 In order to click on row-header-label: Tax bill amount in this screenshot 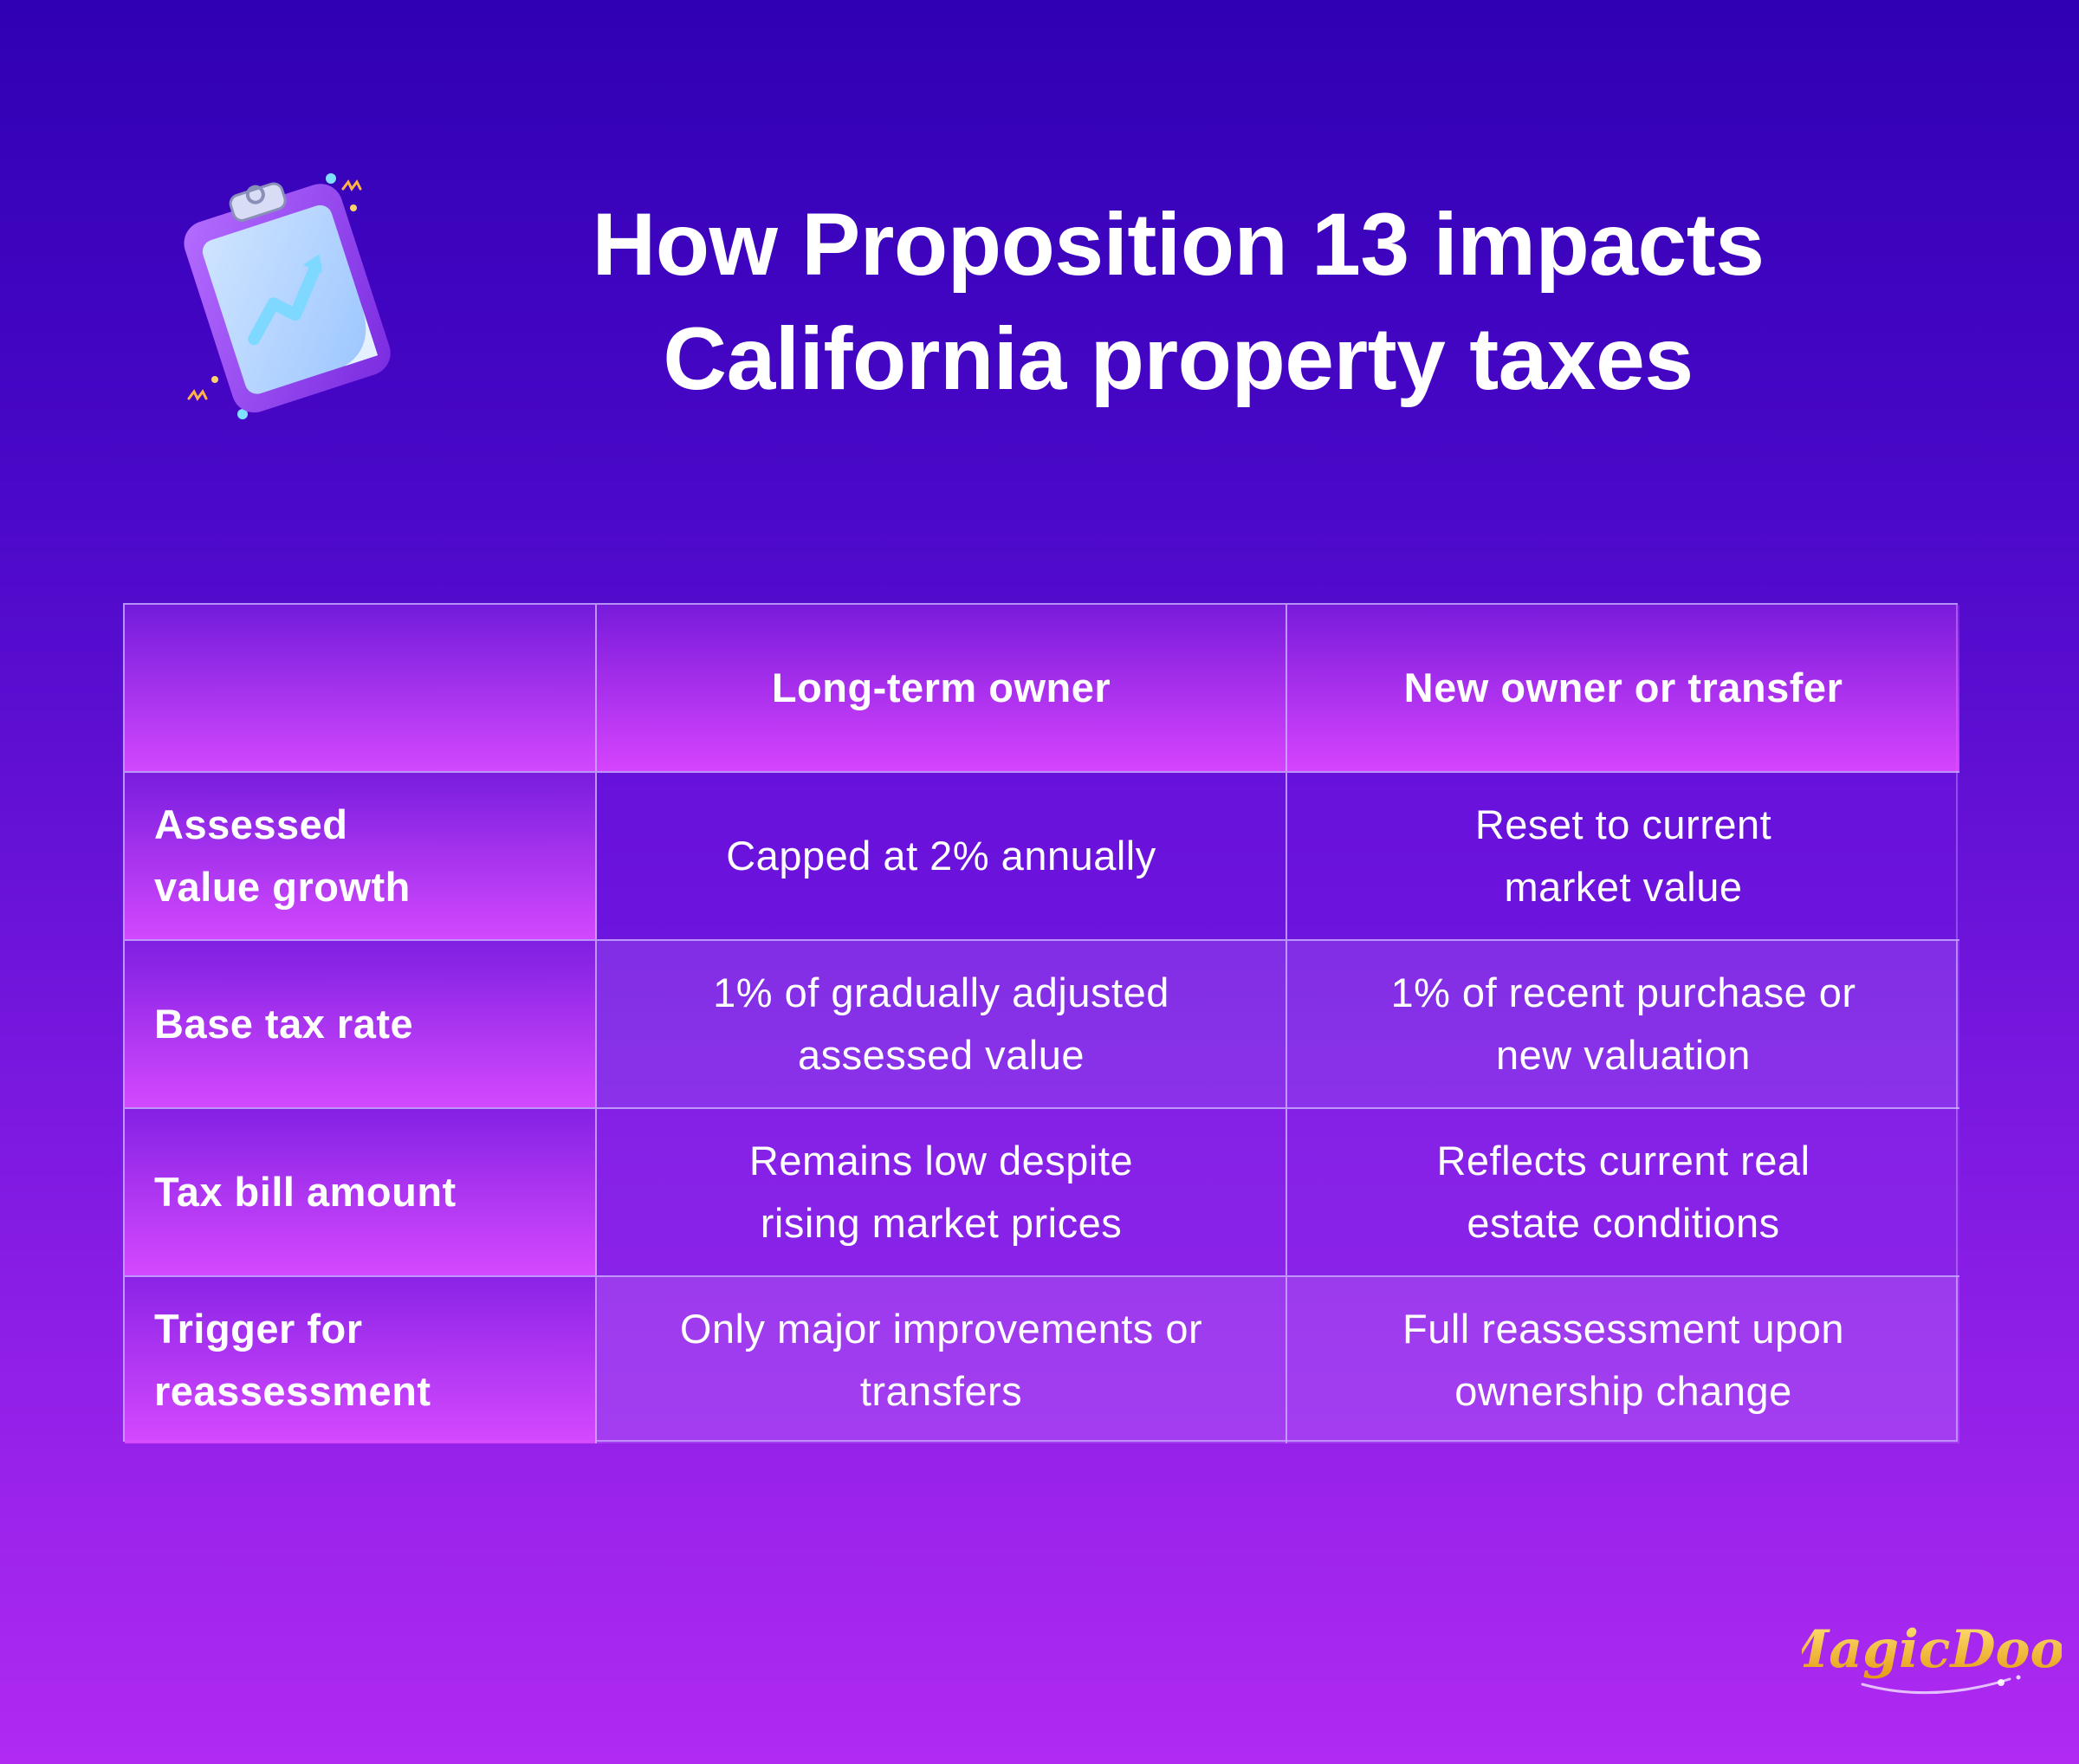, I will do `click(305, 1192)`.